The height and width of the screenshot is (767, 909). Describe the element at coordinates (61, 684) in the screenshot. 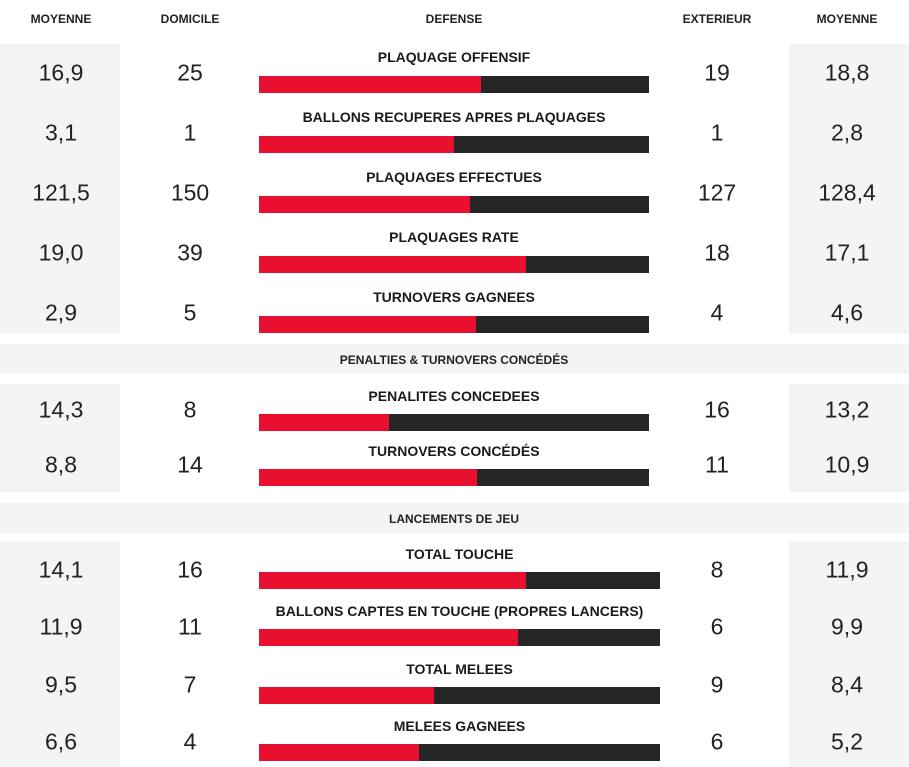

I see `average-home-value: 9,5` at that location.